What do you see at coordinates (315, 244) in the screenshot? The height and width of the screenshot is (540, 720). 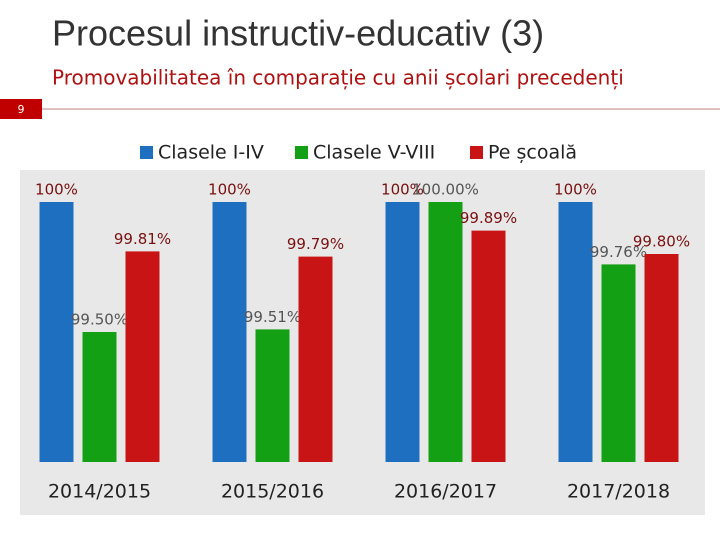 I see `value-label: 99.79%` at bounding box center [315, 244].